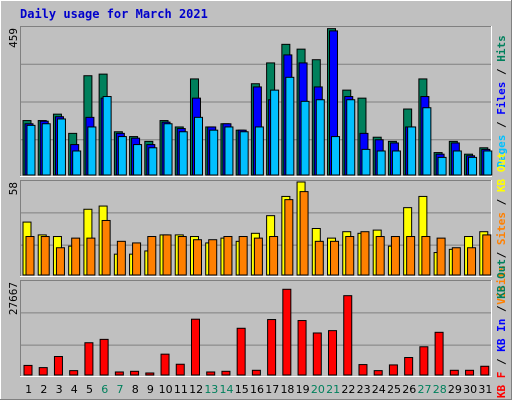 This screenshot has height=400, width=512. I want to click on day-label-29: 29, so click(455, 389).